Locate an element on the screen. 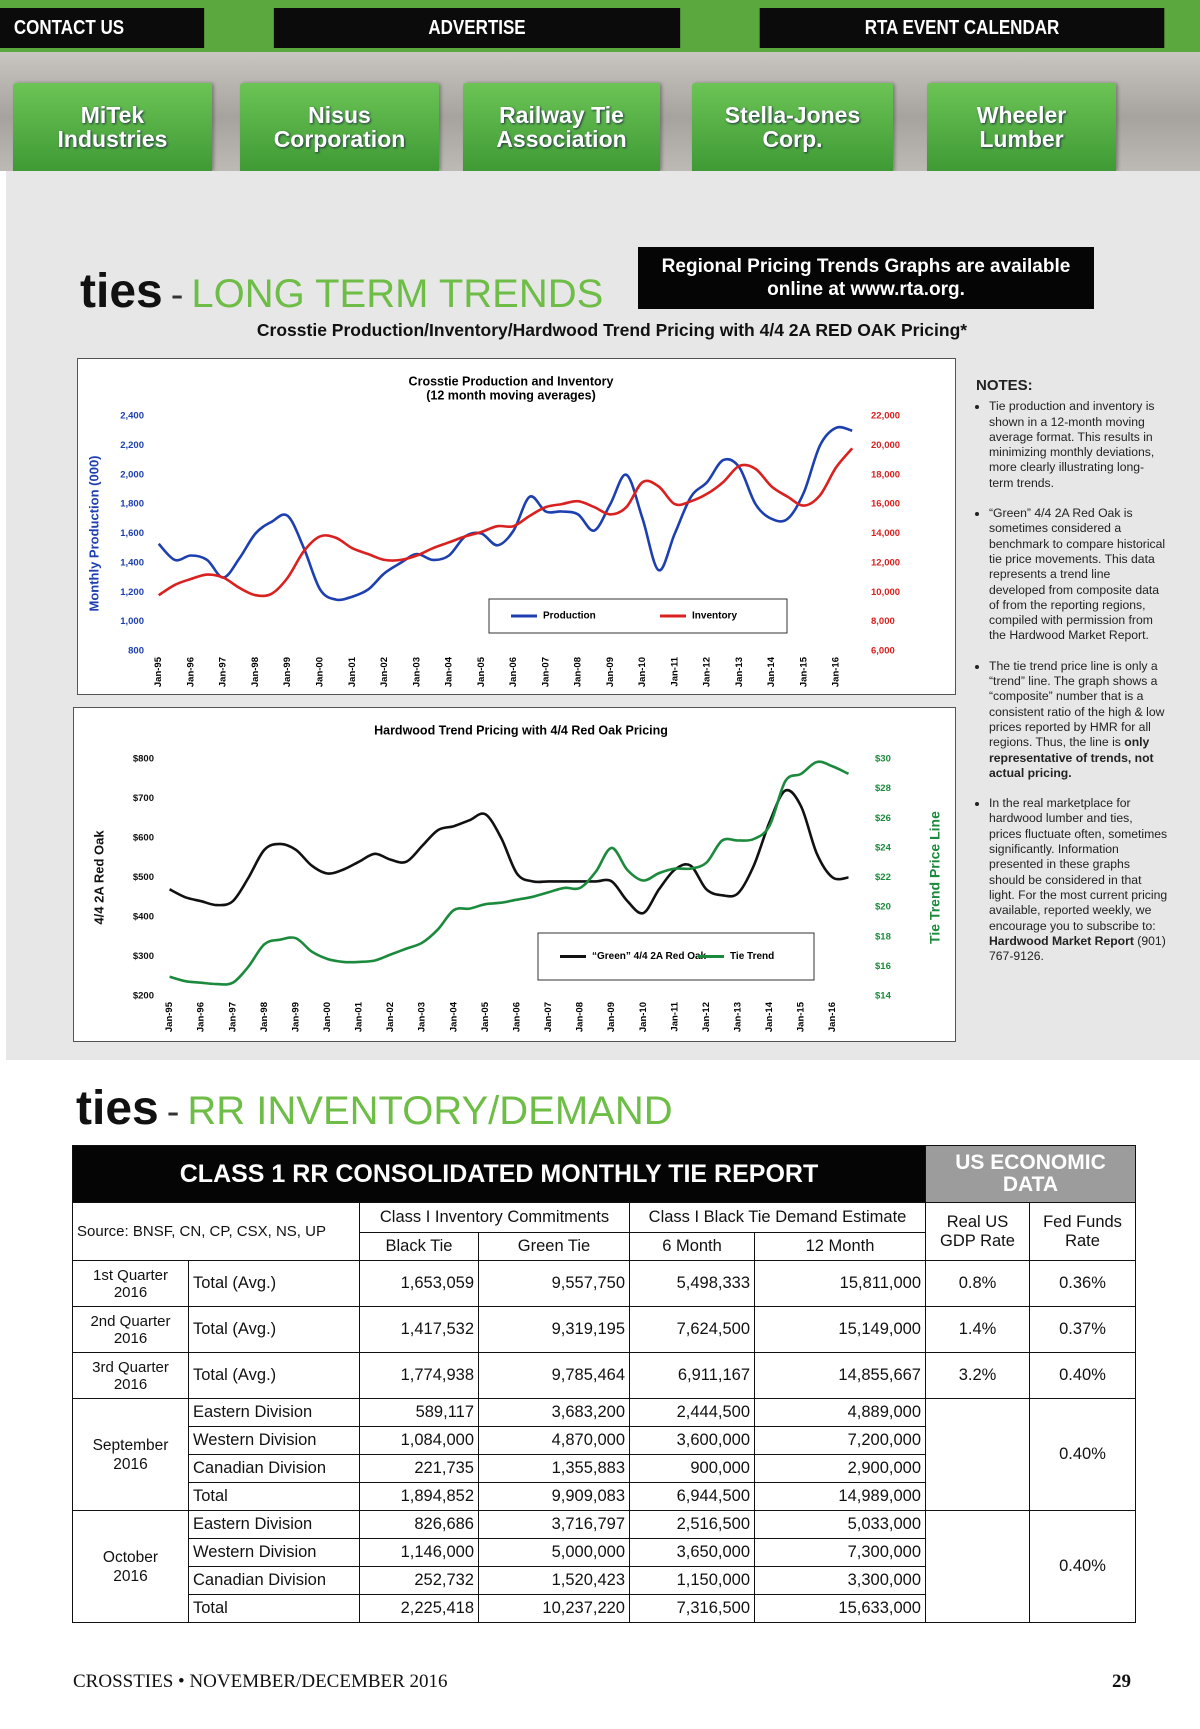 Image resolution: width=1200 pixels, height=1729 pixels. table-cell: 7,316,500 is located at coordinates (692, 1608).